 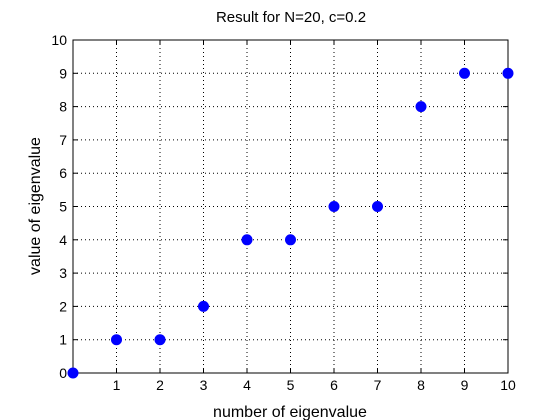 I want to click on x-tick-label: 1, so click(x=117, y=385).